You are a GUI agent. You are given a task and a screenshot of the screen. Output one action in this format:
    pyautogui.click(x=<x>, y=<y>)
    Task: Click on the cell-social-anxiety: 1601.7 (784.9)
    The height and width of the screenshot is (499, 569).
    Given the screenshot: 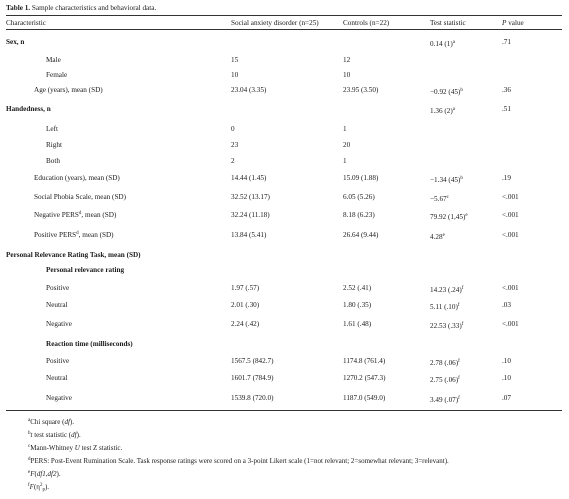 What is the action you would take?
    pyautogui.click(x=252, y=378)
    